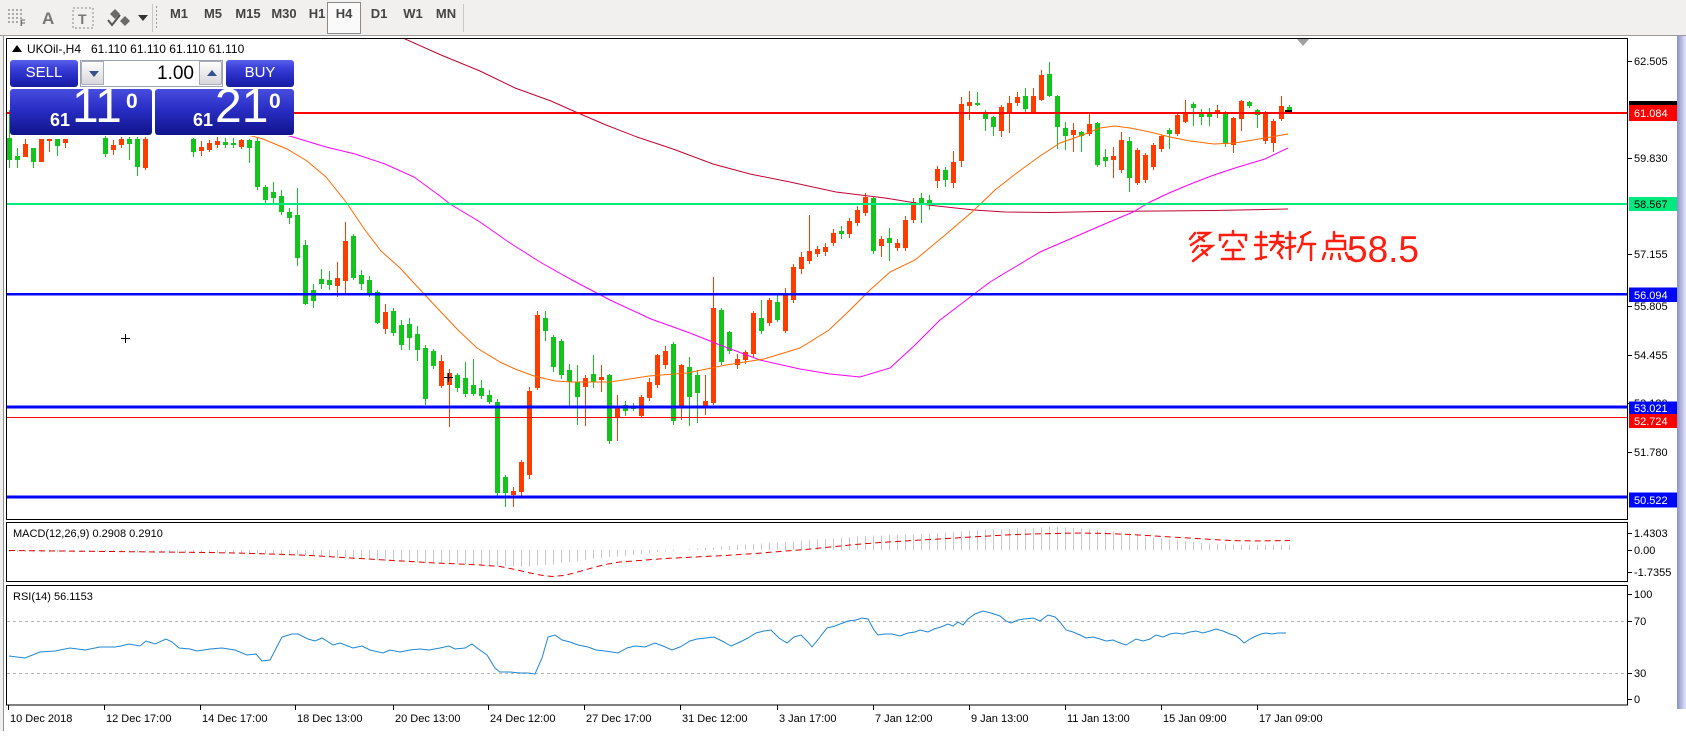 Image resolution: width=1686 pixels, height=736 pixels. I want to click on svg-text: 57.155, so click(1651, 255).